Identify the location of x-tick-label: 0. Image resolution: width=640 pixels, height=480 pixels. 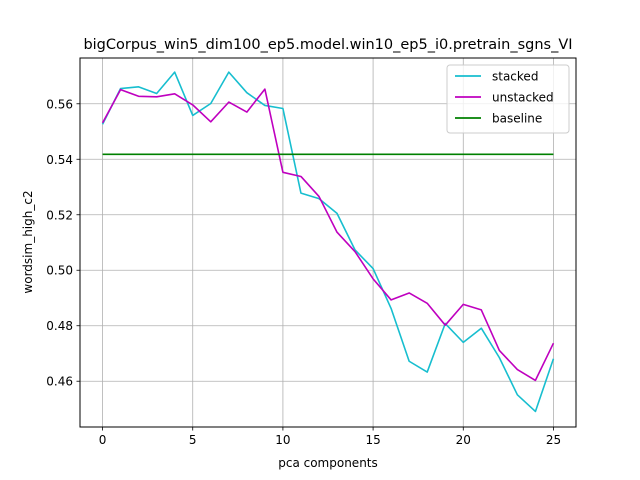
(103, 440).